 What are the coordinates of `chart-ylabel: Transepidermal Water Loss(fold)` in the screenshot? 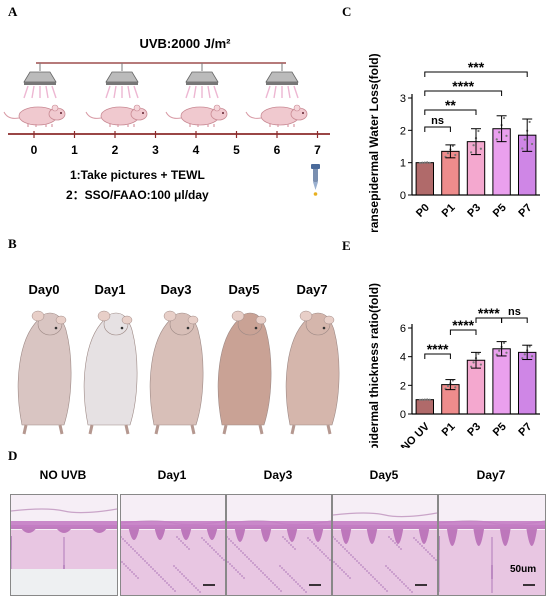 It's located at (374, 142).